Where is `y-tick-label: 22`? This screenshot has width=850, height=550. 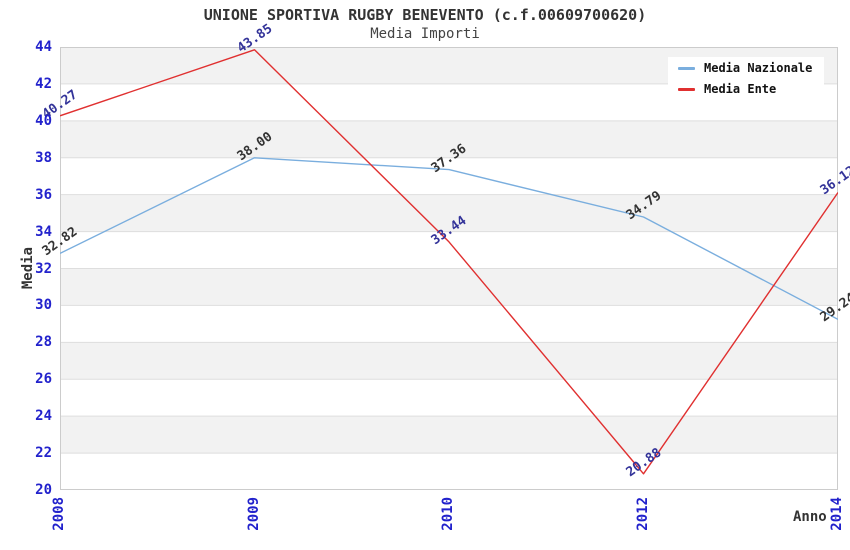
y-tick-label: 22 is located at coordinates (43, 453).